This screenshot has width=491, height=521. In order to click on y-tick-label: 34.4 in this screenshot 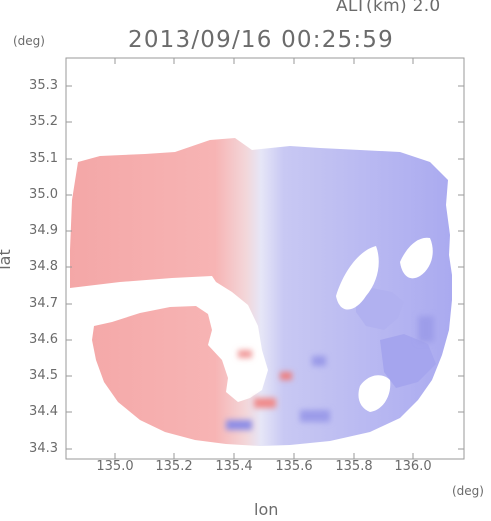, I will do `click(43, 411)`.